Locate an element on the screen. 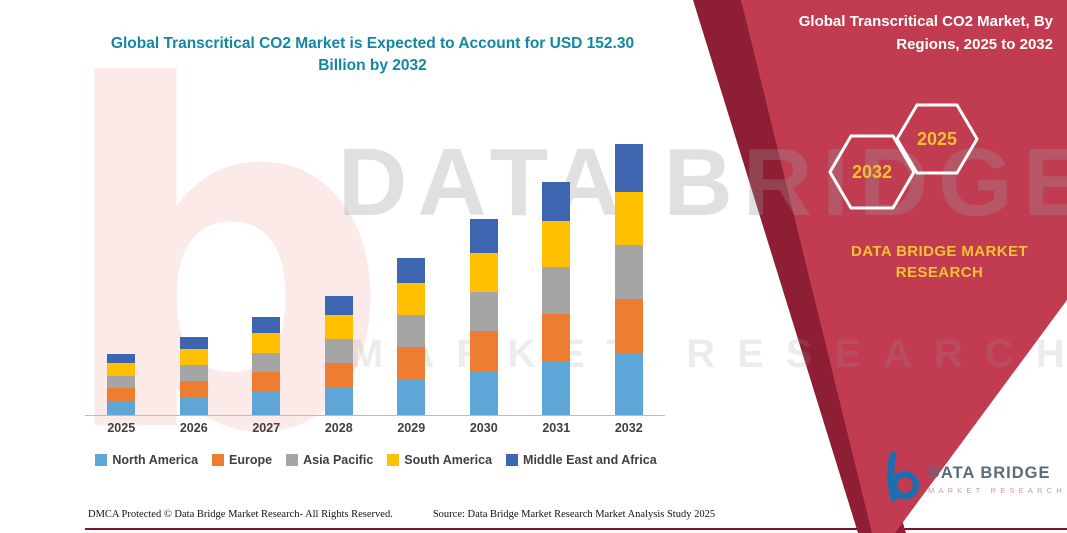 This screenshot has width=1067, height=533. x-axis-label-2027: 2027 is located at coordinates (266, 428).